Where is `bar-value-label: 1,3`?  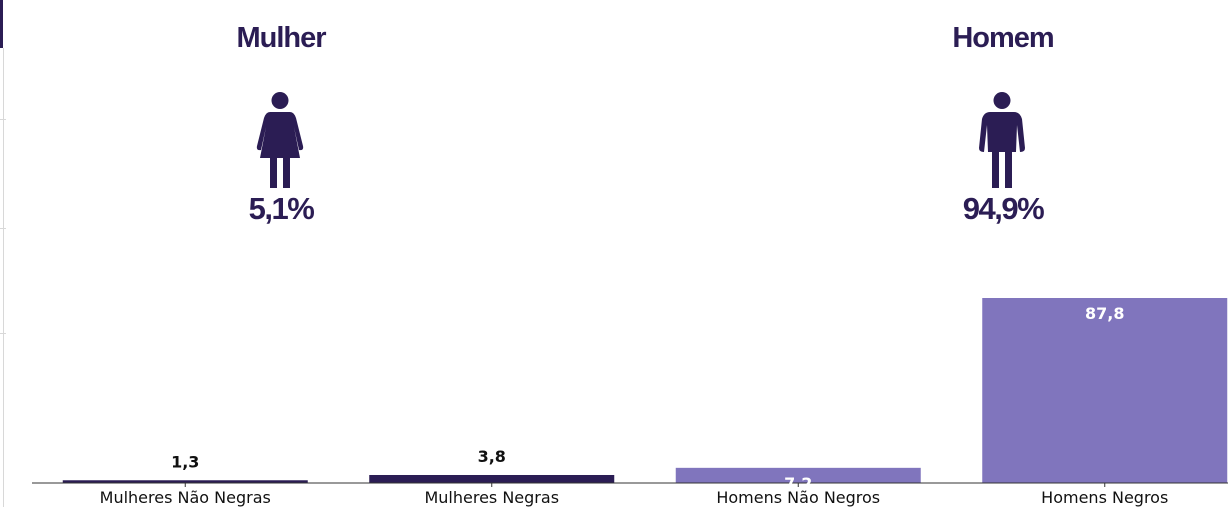 bar-value-label: 1,3 is located at coordinates (185, 461).